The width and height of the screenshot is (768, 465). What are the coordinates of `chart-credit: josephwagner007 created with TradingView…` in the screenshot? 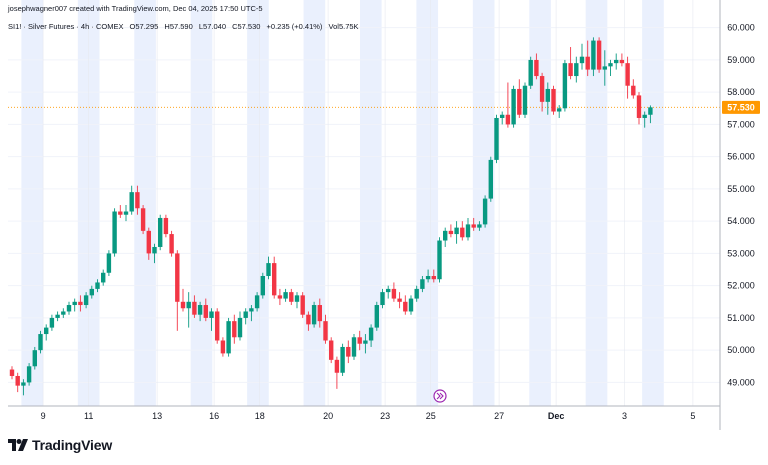 It's located at (135, 8).